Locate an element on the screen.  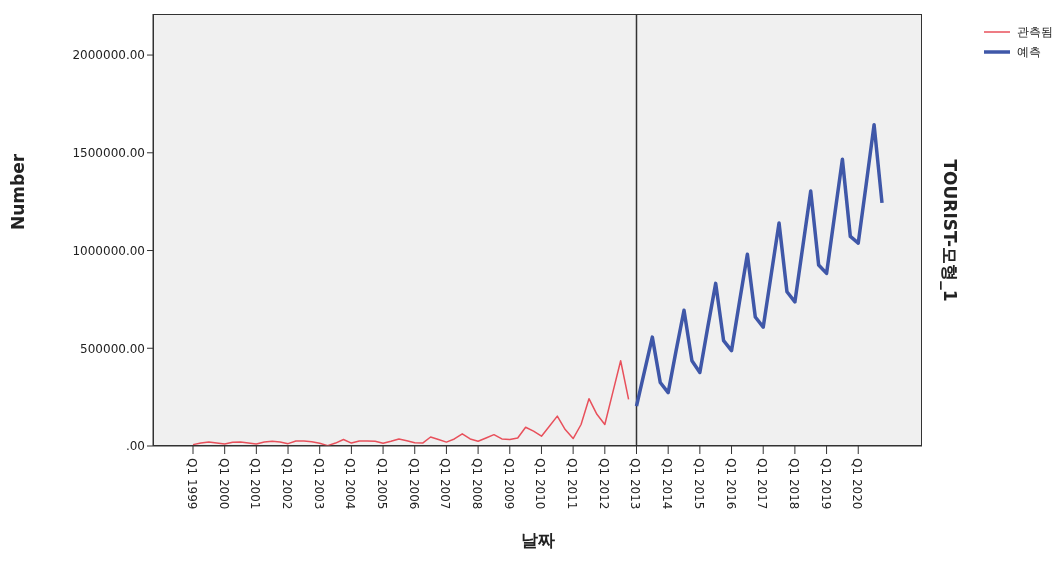
x-tick-label: Q1 2005 is located at coordinates (382, 484).